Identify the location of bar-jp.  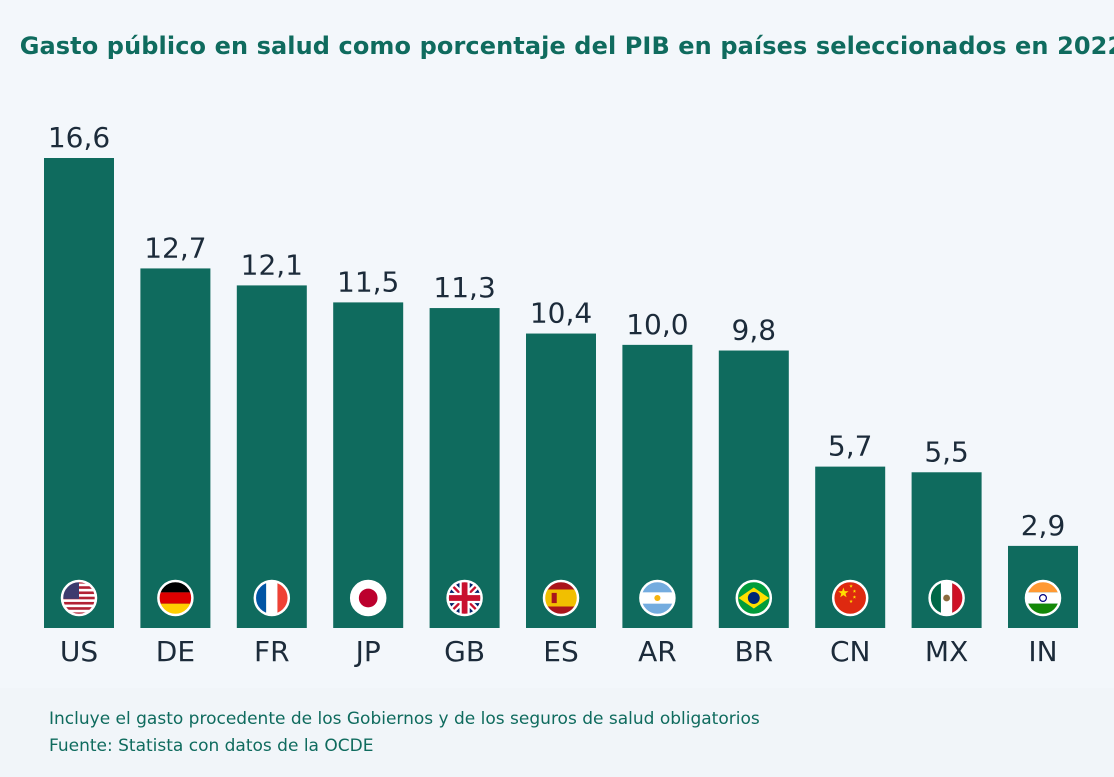
(368, 465).